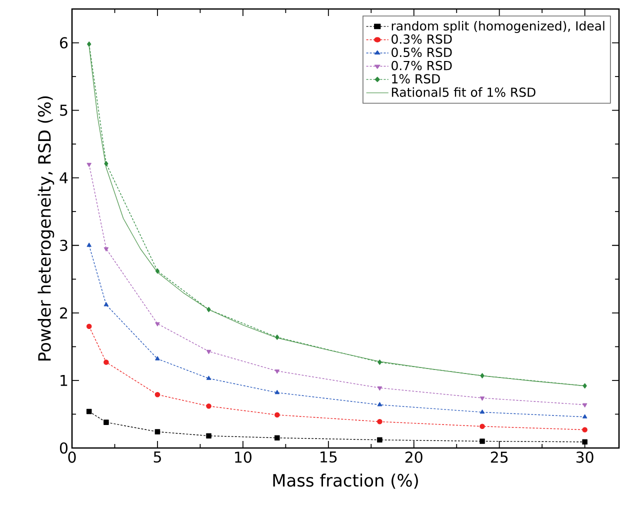  Describe the element at coordinates (416, 79) in the screenshot. I see `legend-label: 1% RSD` at that location.